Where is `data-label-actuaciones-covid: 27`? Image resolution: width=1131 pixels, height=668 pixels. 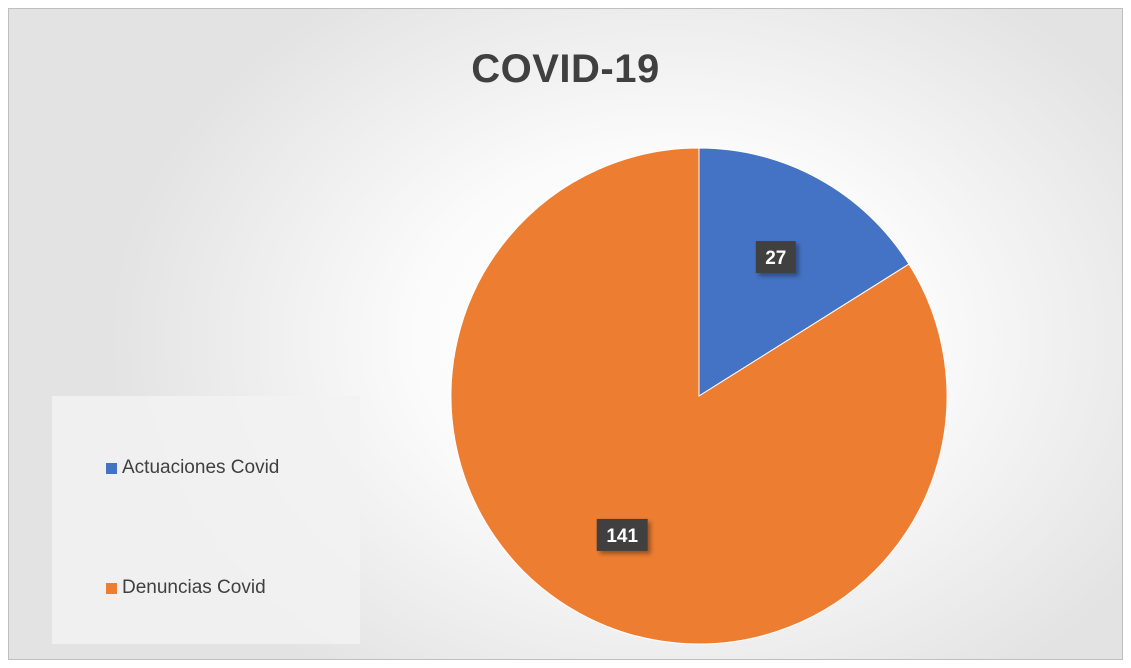
data-label-actuaciones-covid: 27 is located at coordinates (775, 257).